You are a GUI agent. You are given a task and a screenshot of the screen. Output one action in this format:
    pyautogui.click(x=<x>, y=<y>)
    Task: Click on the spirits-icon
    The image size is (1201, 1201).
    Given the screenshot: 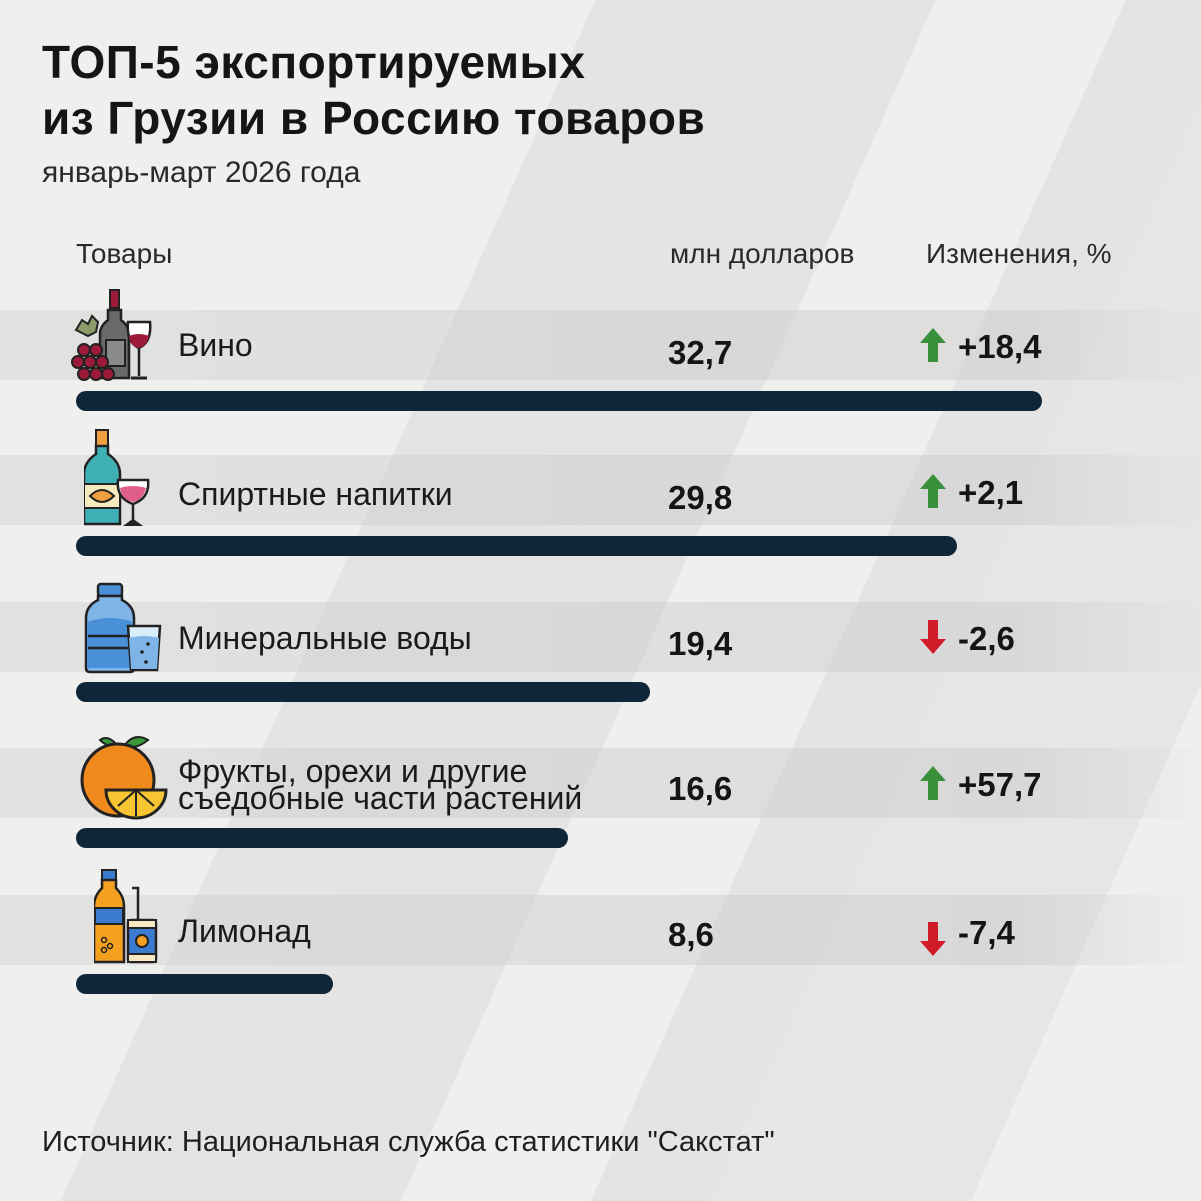 What is the action you would take?
    pyautogui.click(x=117, y=477)
    